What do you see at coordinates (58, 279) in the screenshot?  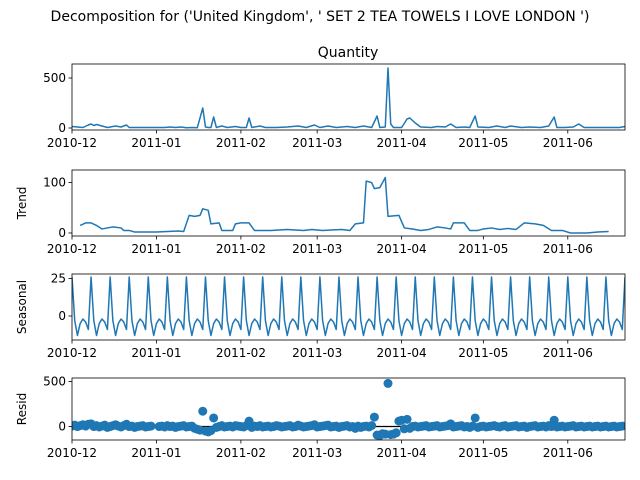 I see `y-tick-label: 25` at bounding box center [58, 279].